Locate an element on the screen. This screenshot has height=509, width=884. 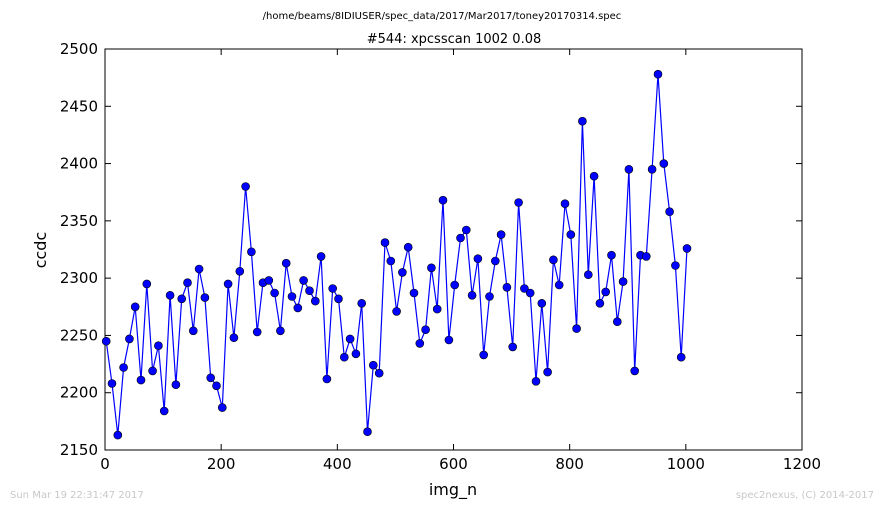
y-tick-label: 2500 is located at coordinates (79, 49).